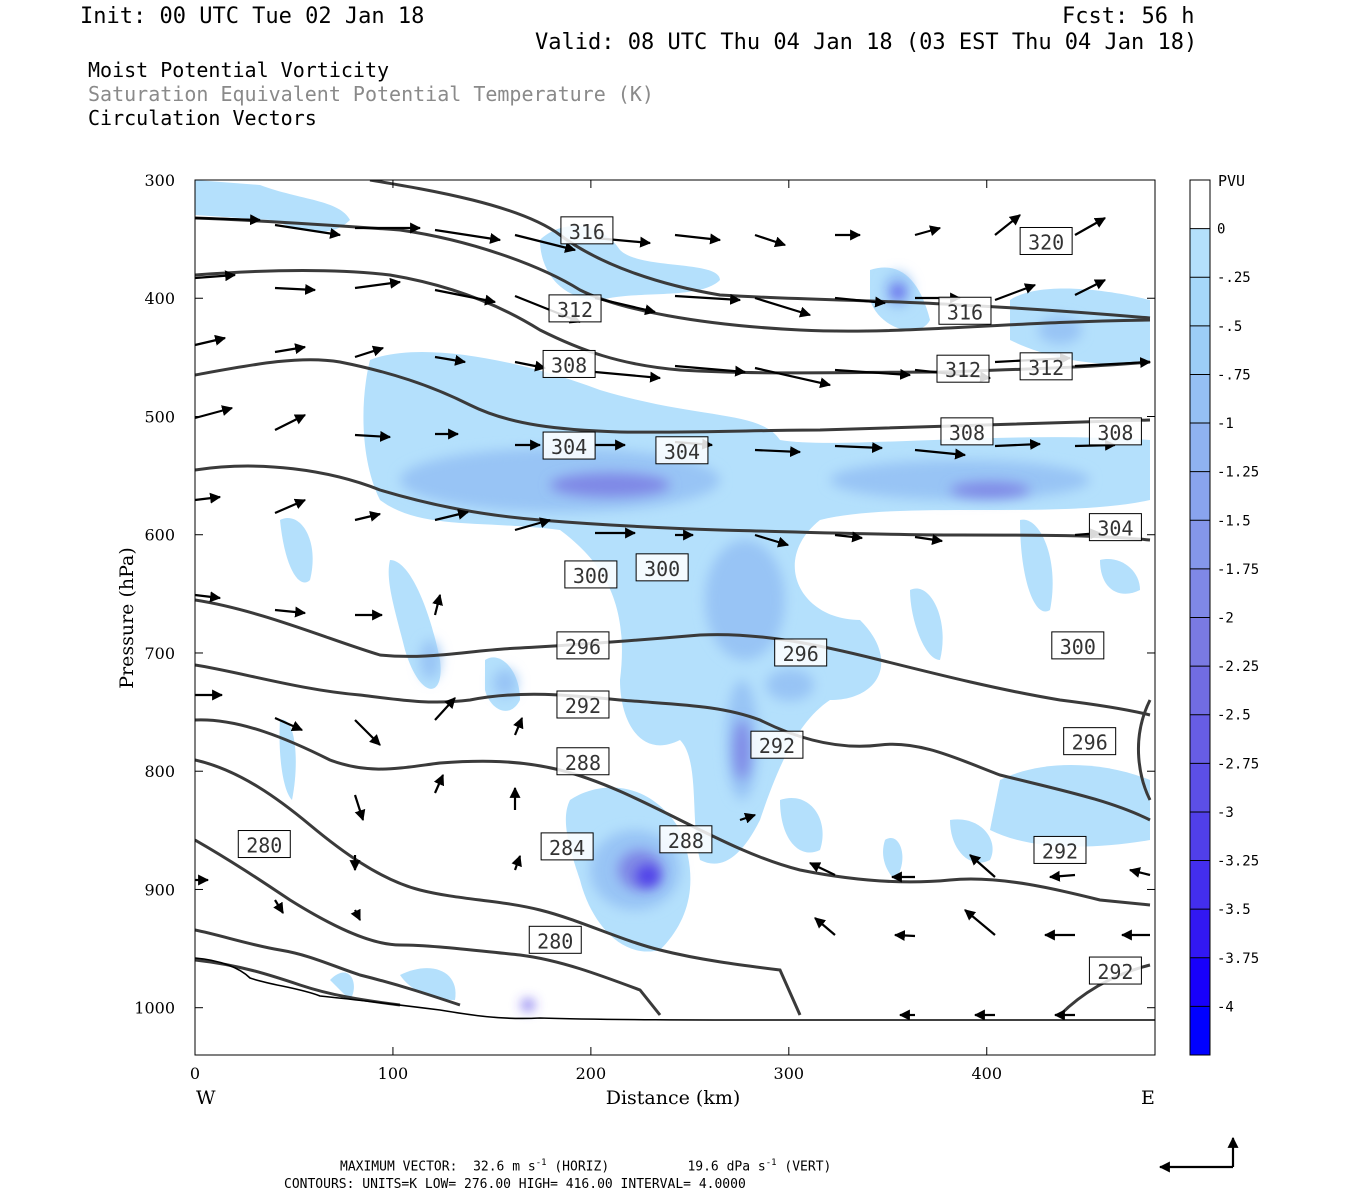 The width and height of the screenshot is (1350, 1200). I want to click on colorbar-label-2: -.5, so click(1229, 327).